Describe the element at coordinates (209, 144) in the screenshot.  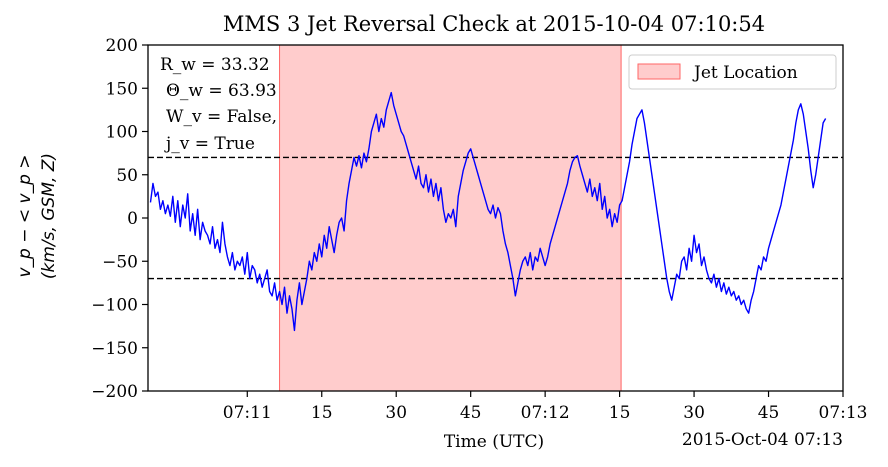
I see `annotation-j: j_v = True` at that location.